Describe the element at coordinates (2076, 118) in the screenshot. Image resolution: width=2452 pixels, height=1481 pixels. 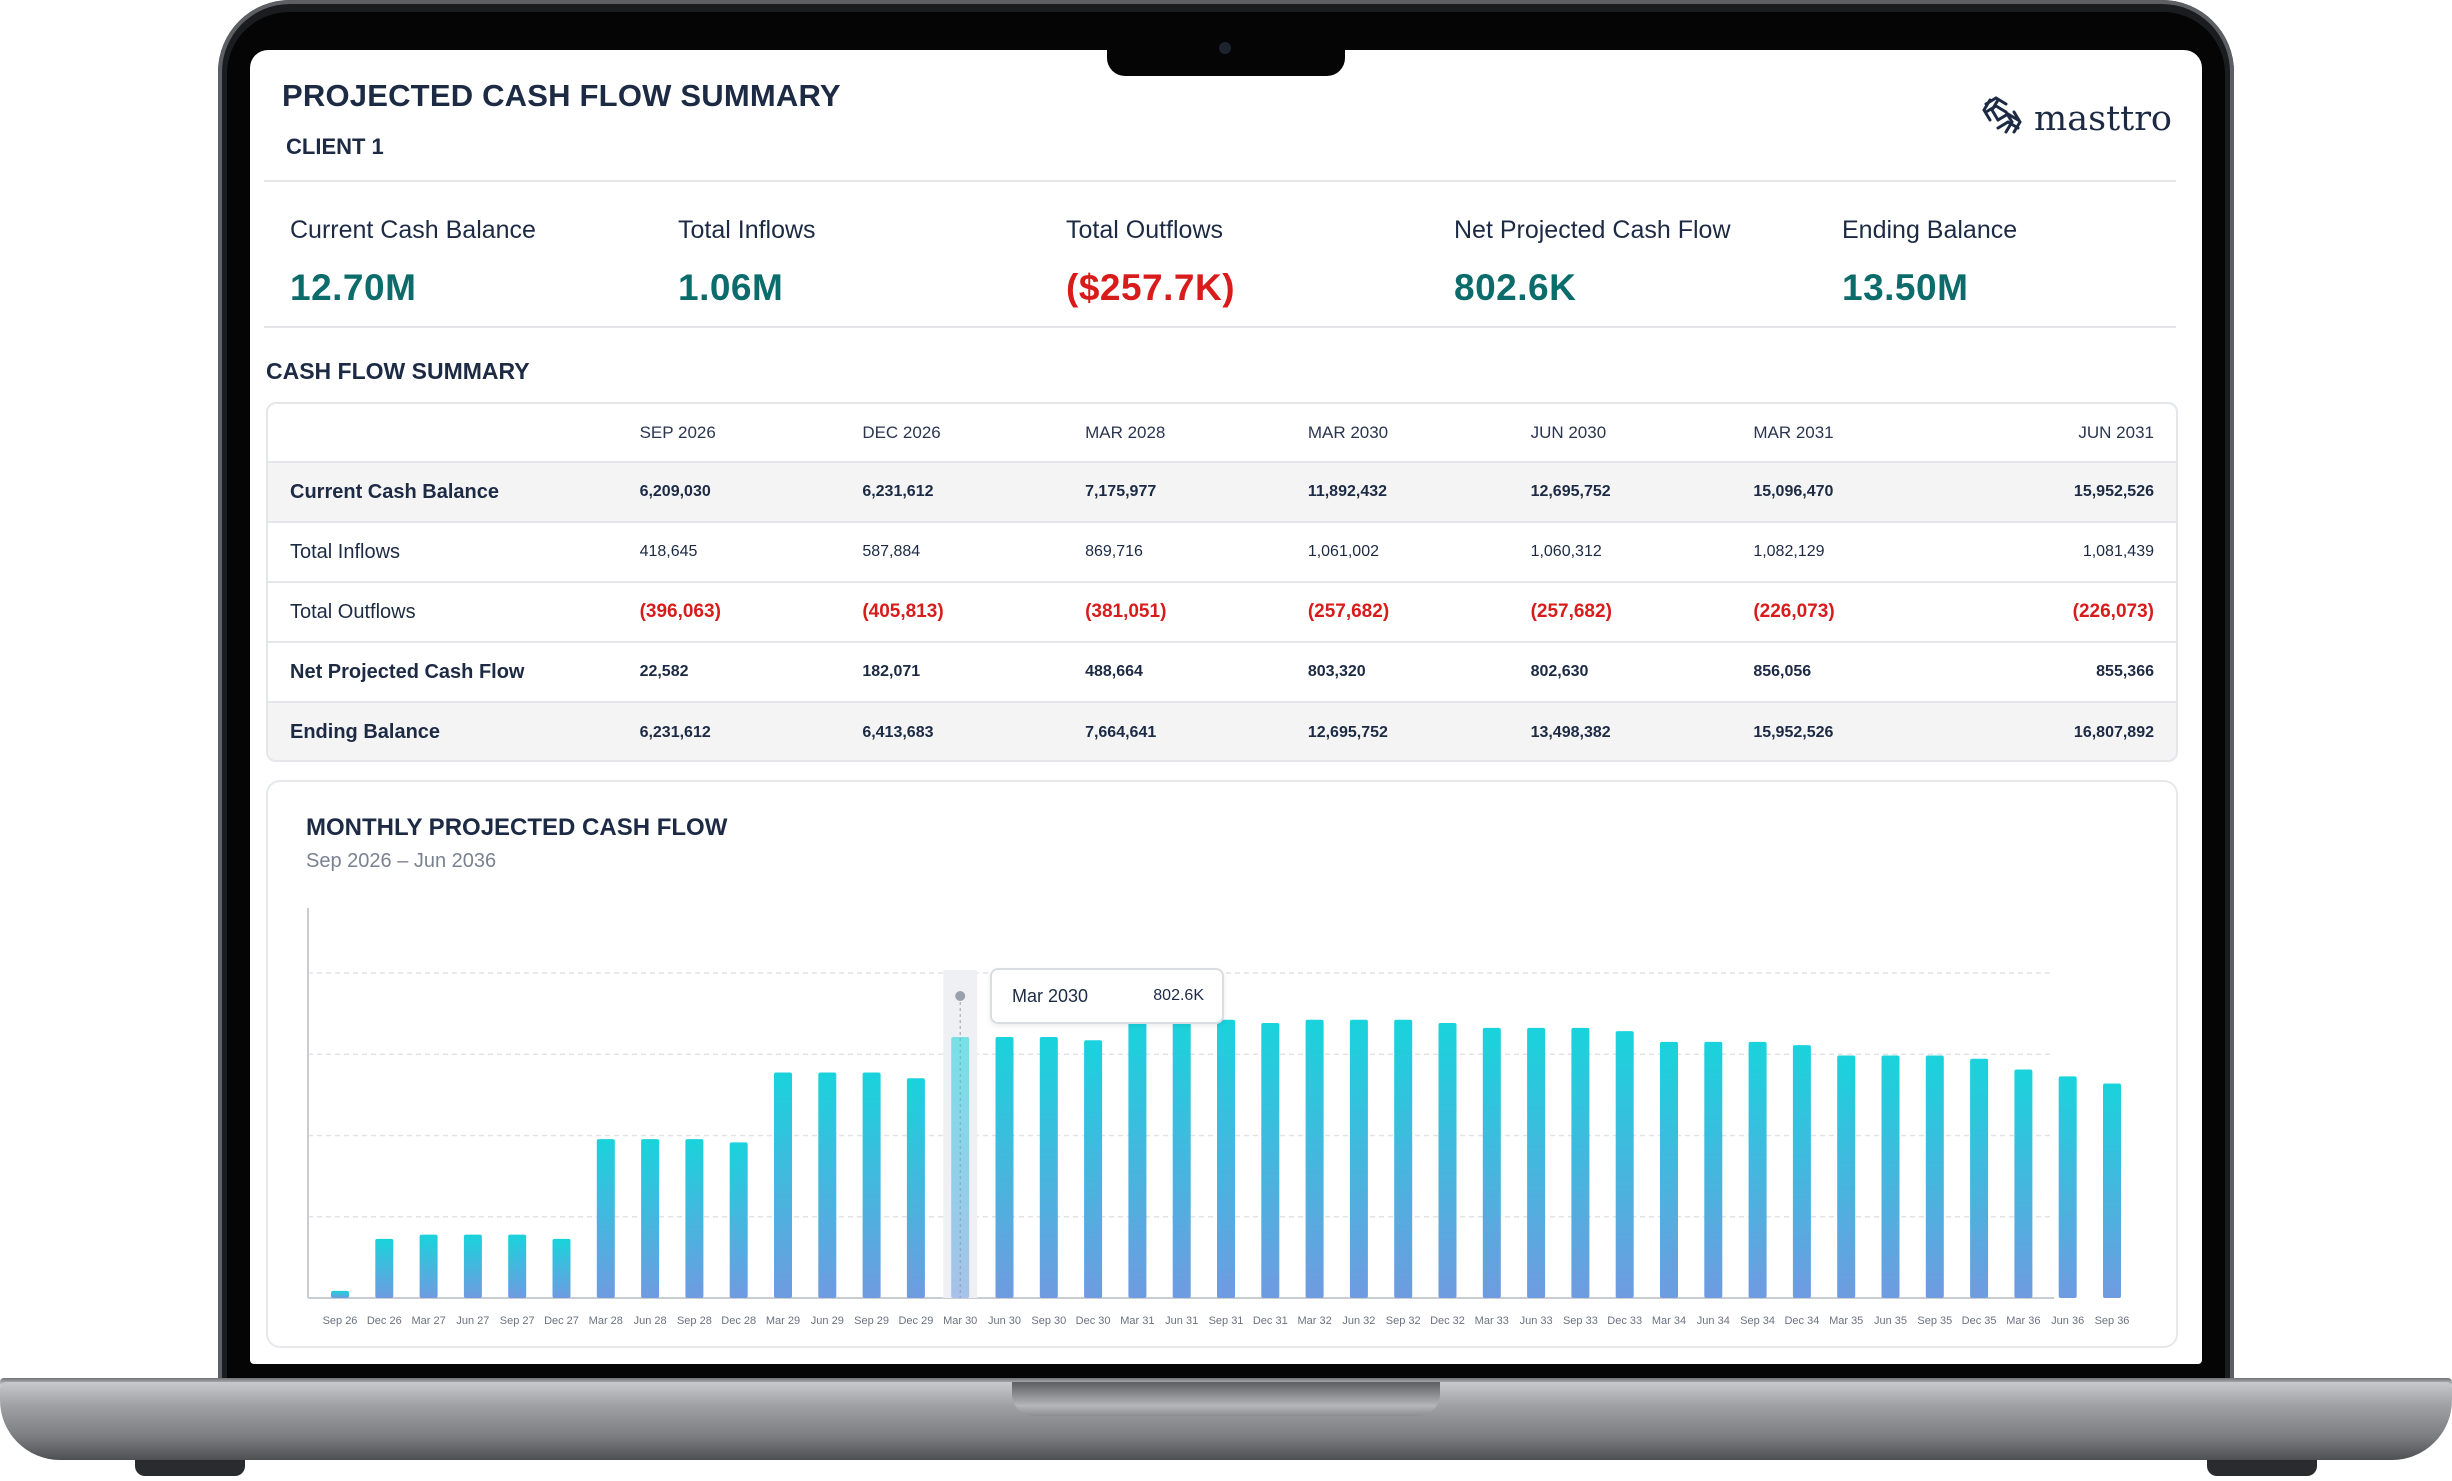
I see `brand-logo: masttro` at that location.